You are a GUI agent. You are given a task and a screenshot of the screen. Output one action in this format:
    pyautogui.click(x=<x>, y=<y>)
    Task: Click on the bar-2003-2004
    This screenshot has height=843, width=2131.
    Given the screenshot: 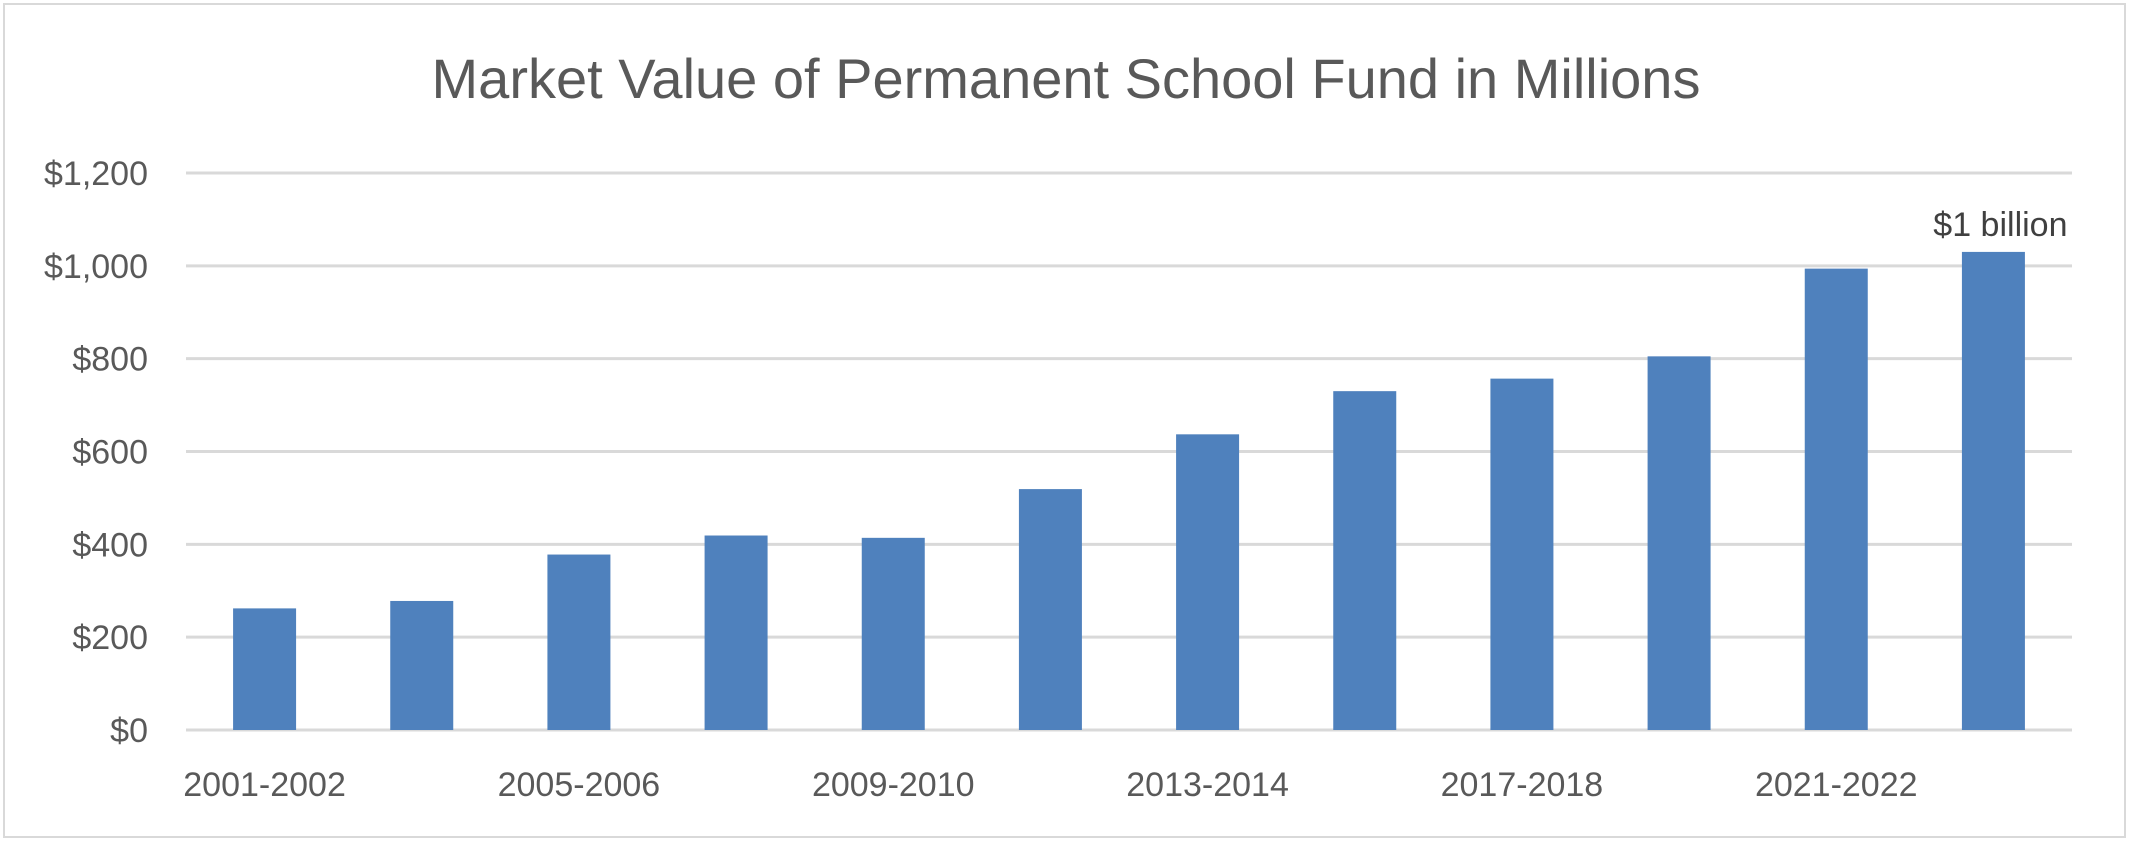 What is the action you would take?
    pyautogui.click(x=422, y=665)
    